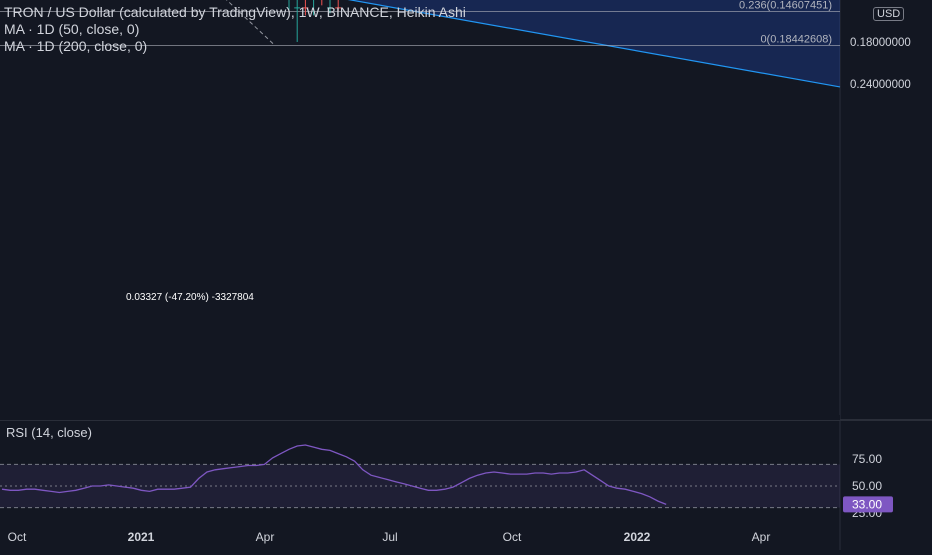  What do you see at coordinates (141, 537) in the screenshot?
I see `time-axis-tick: 2021` at bounding box center [141, 537].